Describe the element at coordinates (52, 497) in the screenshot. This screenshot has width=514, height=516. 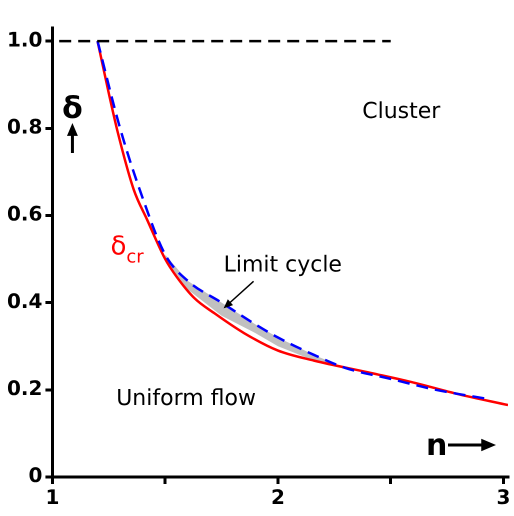
I see `x-tick-label: 1` at that location.